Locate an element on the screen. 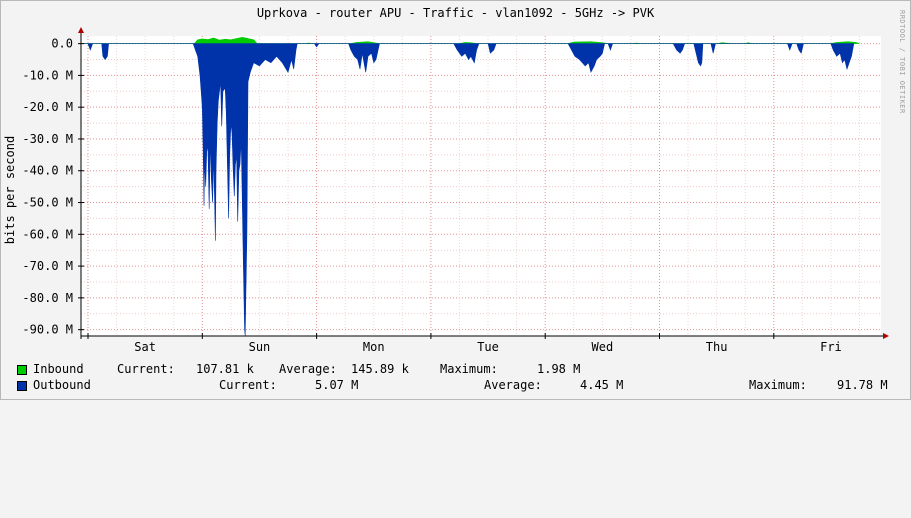  outbound-maximum-value: 91.78 M is located at coordinates (862, 385).